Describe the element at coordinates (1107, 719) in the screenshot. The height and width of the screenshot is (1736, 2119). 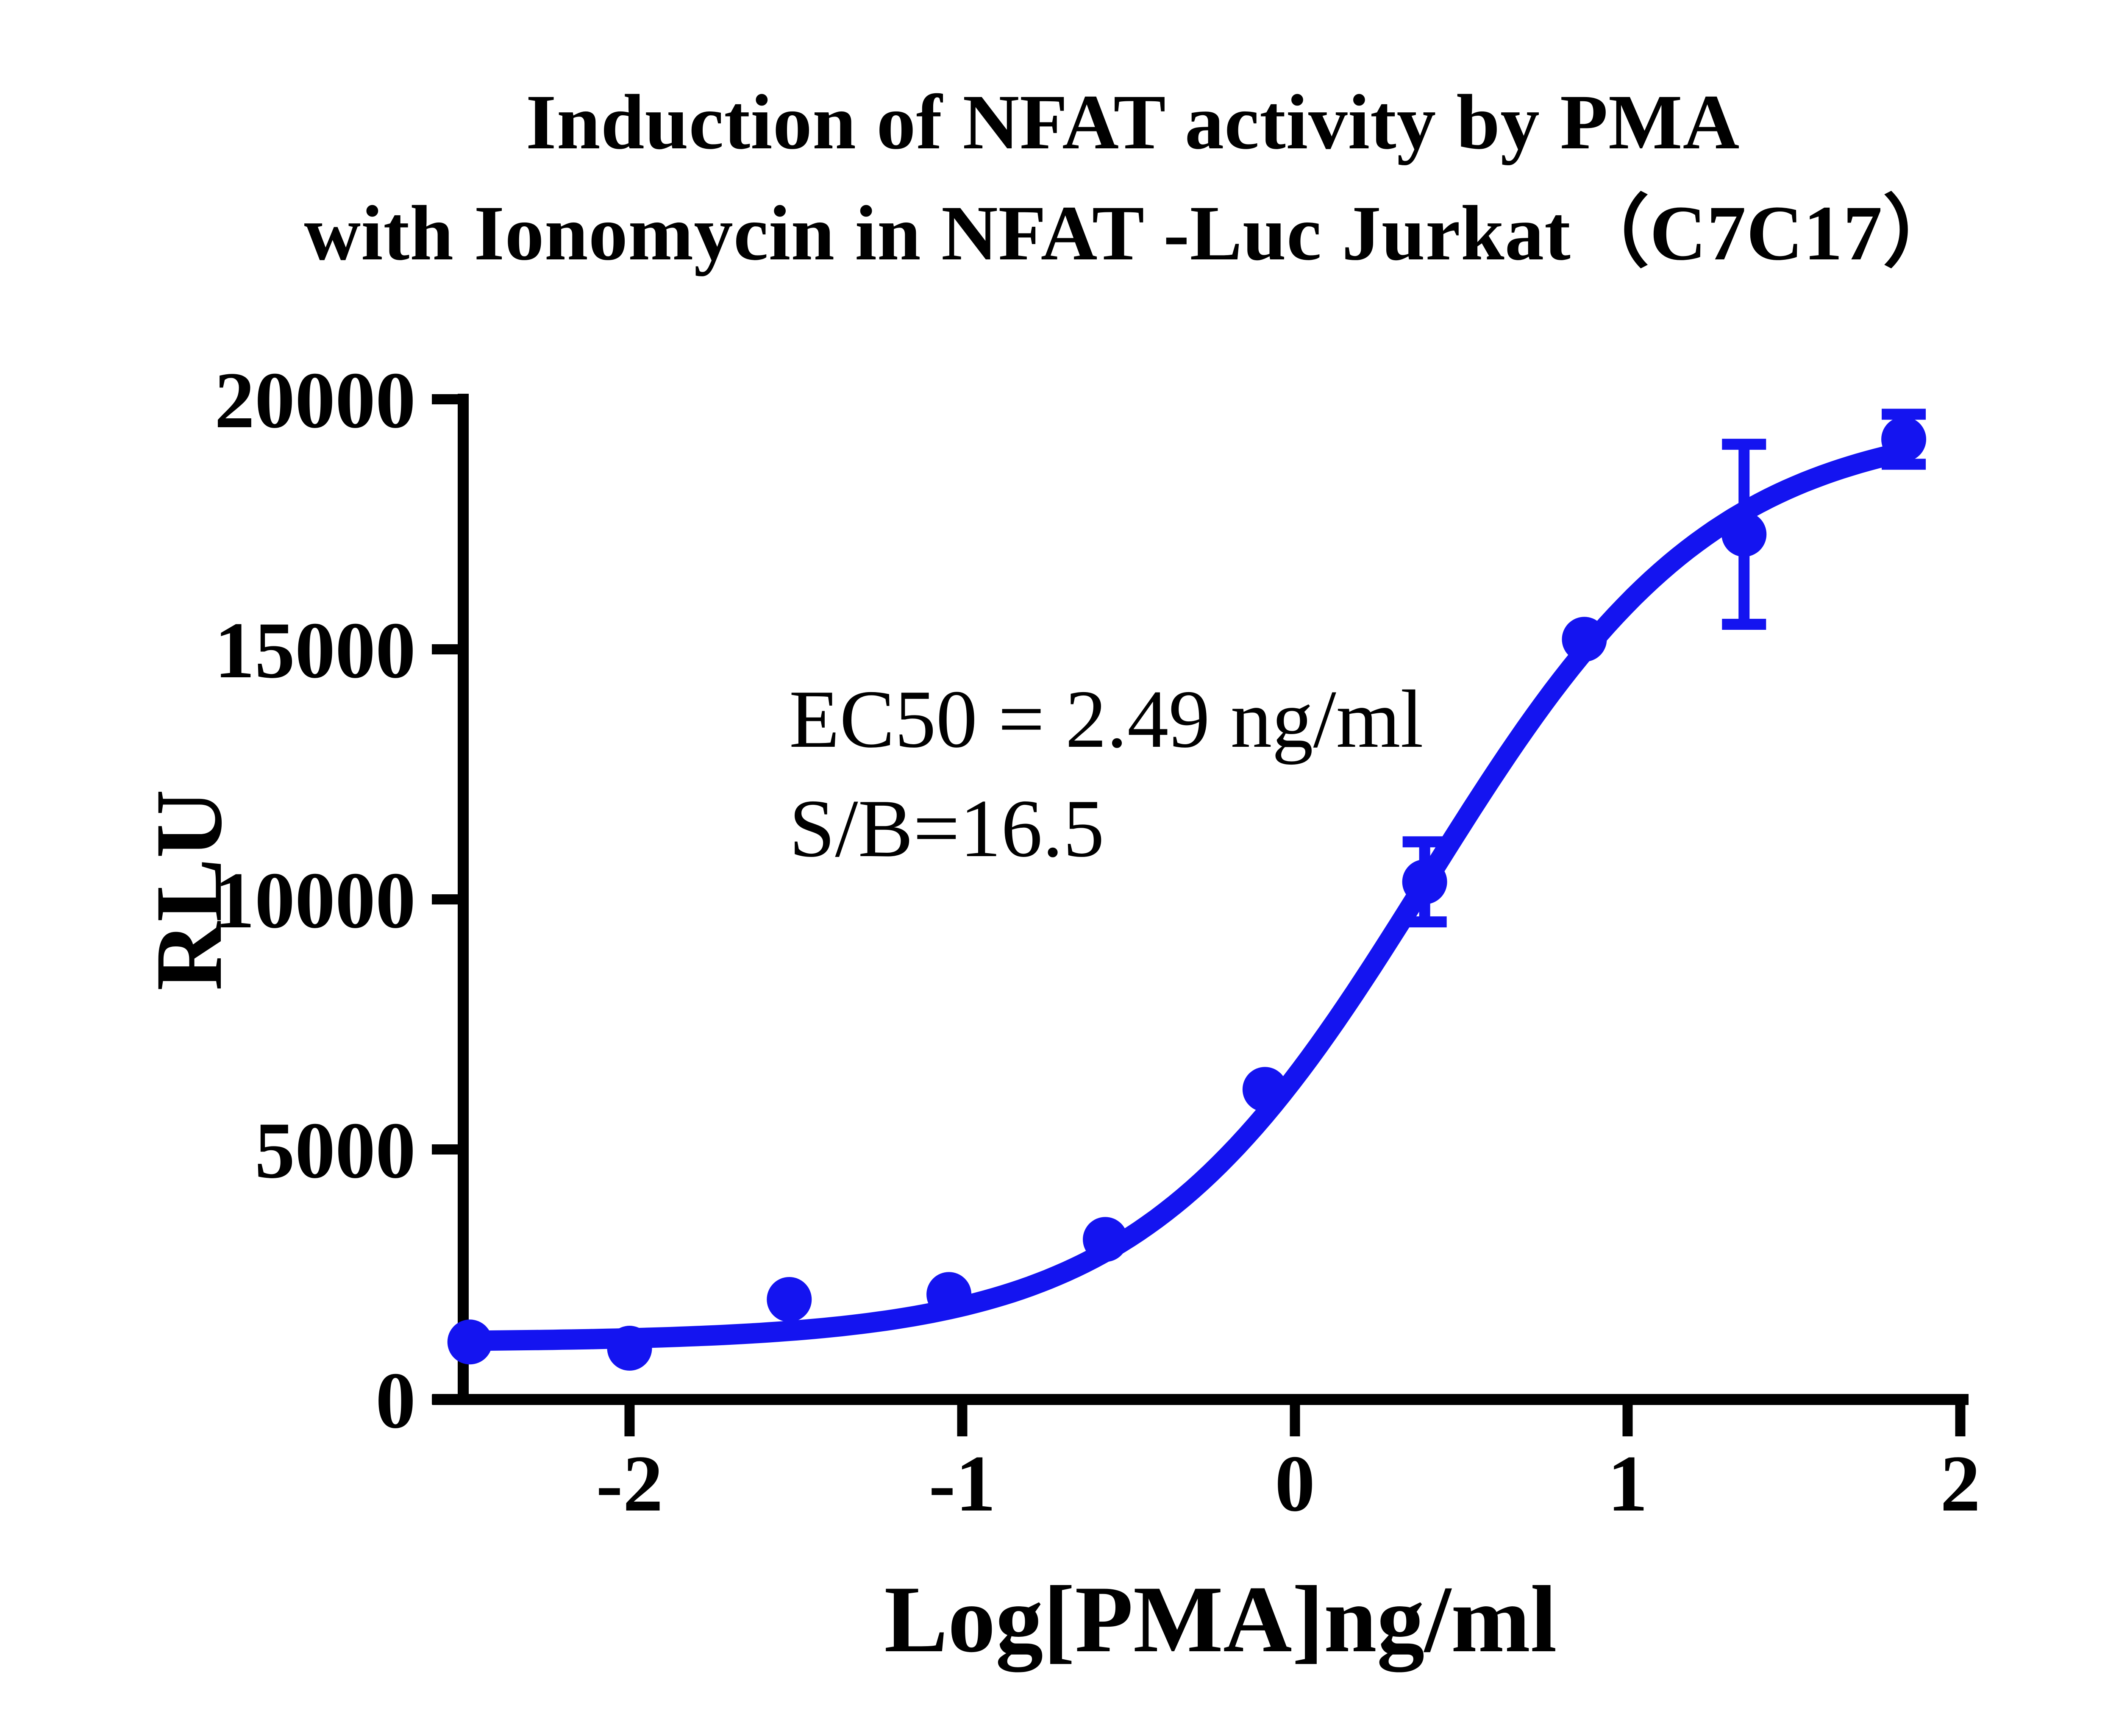
I see `ec50-annotation: EC50 = 2.49 ng/ml` at that location.